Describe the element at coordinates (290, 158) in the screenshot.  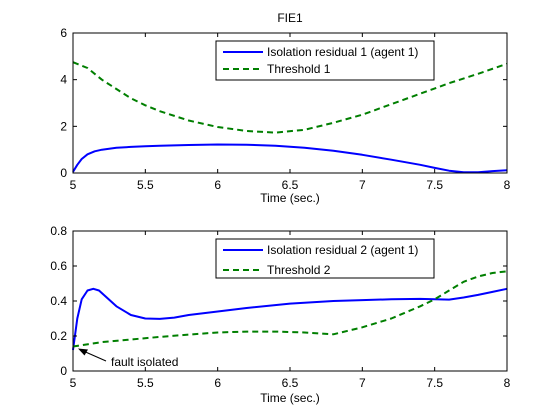
I see `plot-top-series-line-residual` at that location.